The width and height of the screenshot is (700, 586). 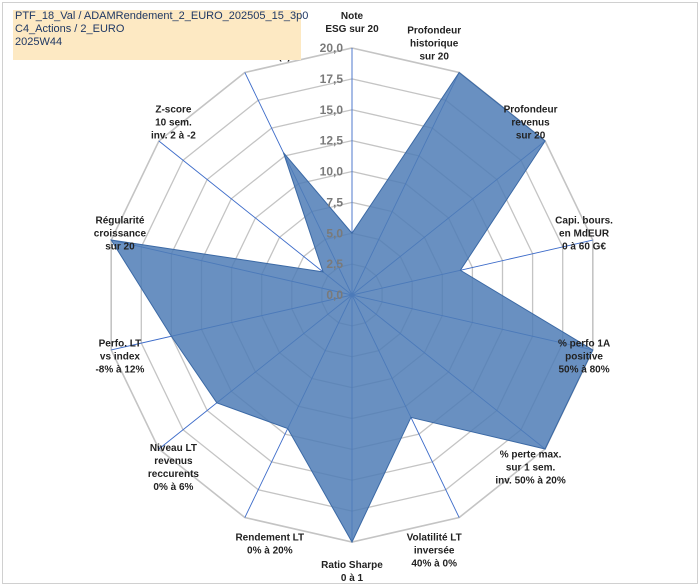 What do you see at coordinates (334, 233) in the screenshot?
I see `tick-label: 5,0` at bounding box center [334, 233].